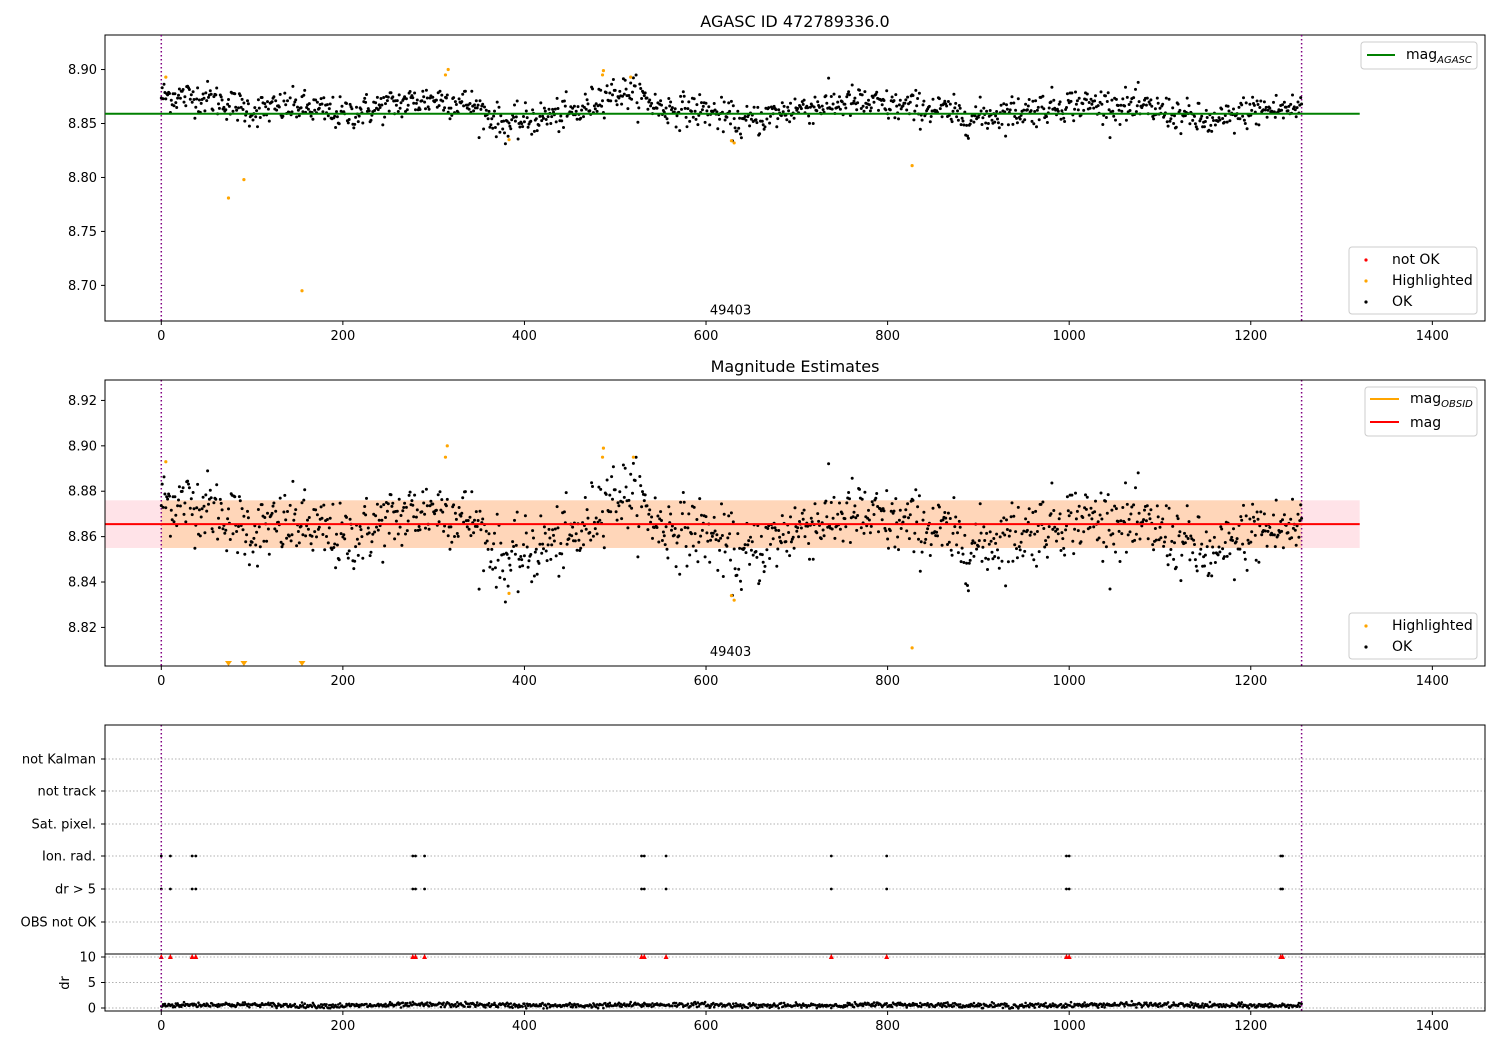  Describe the element at coordinates (1432, 336) in the screenshot. I see `x-tick-label: 1400` at that location.